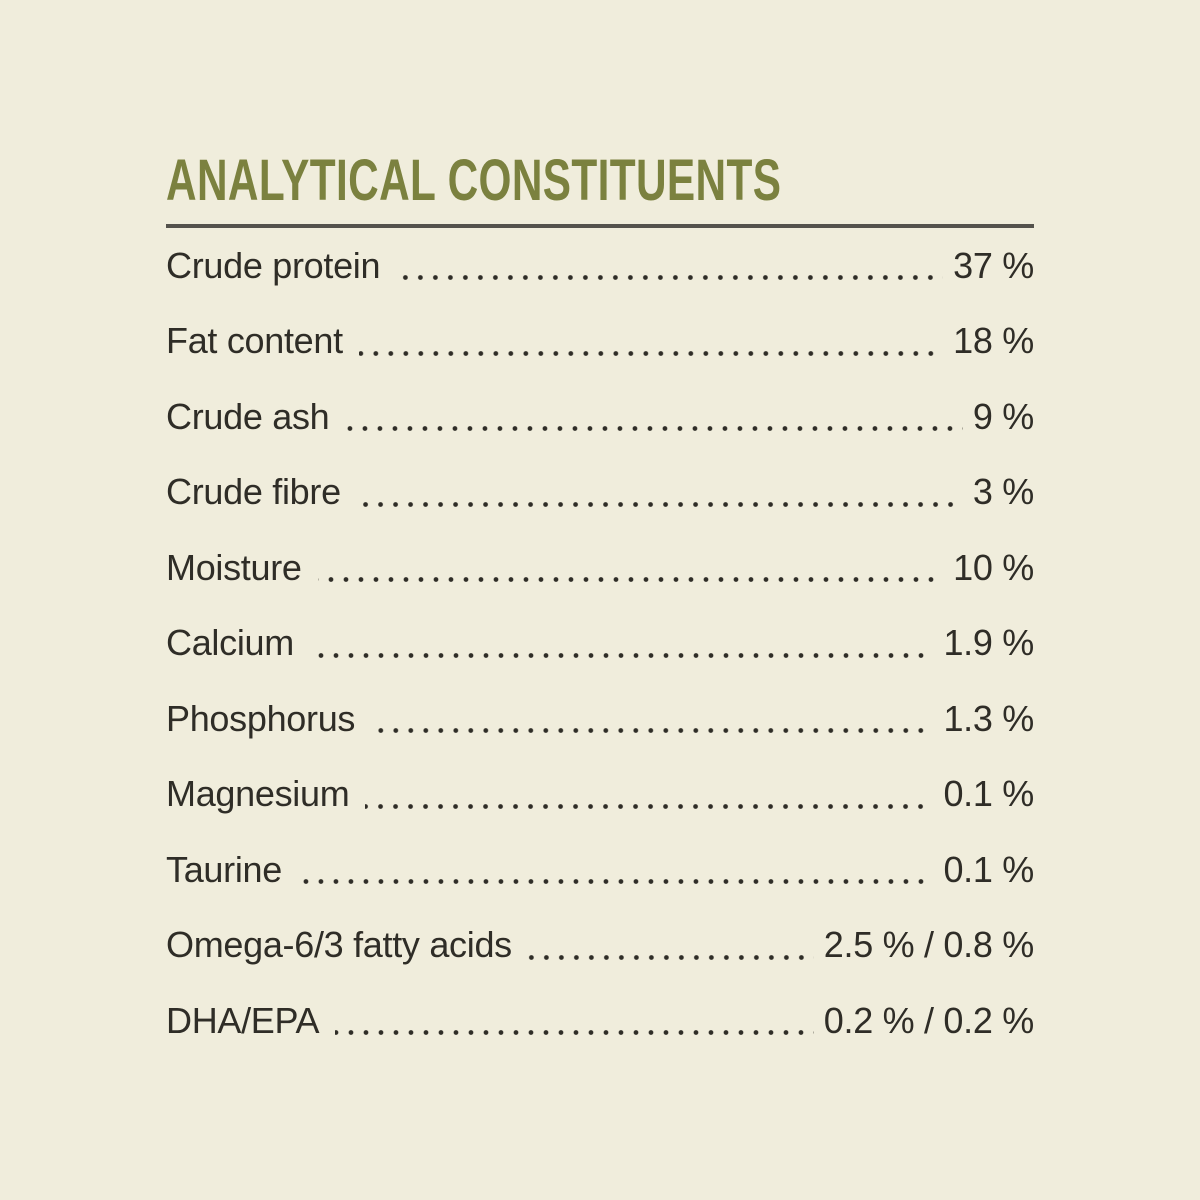 The image size is (1200, 1200). Describe the element at coordinates (254, 341) in the screenshot. I see `constituent-label: Fat content` at that location.